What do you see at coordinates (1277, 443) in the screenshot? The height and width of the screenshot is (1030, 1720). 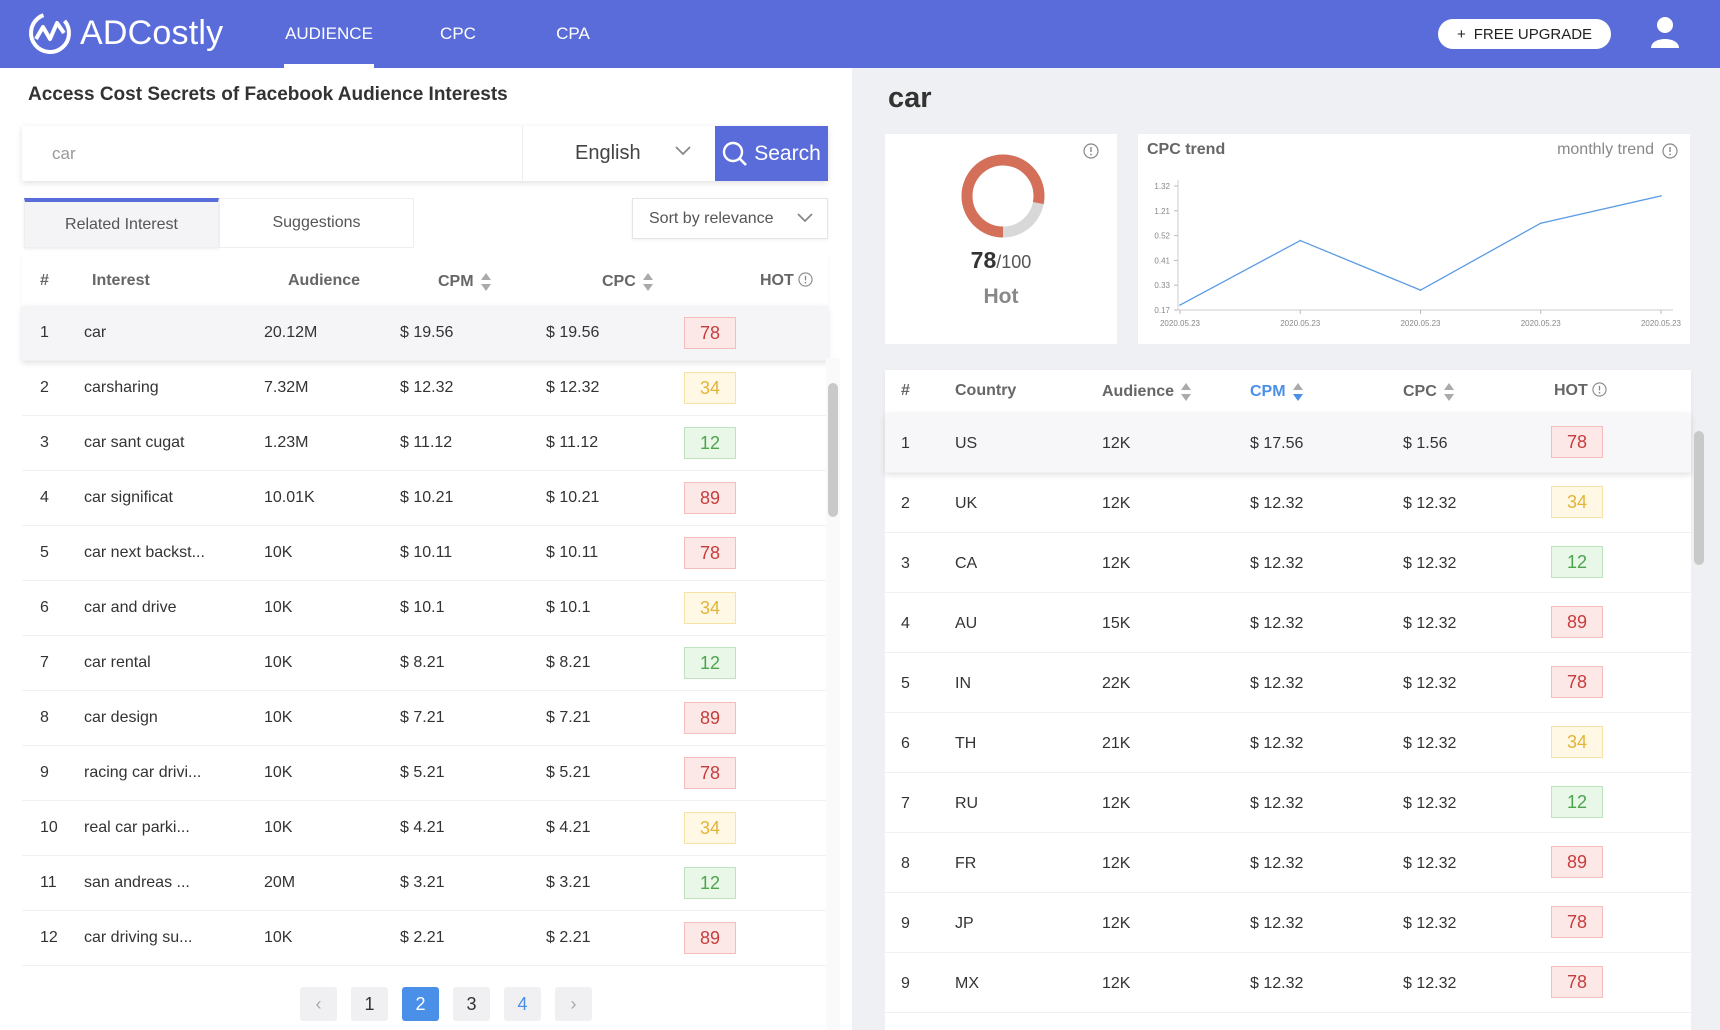 I see `cell-cpm: $ 17.56` at bounding box center [1277, 443].